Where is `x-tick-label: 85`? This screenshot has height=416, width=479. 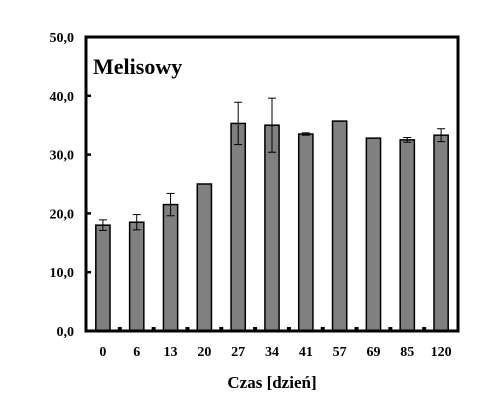 x-tick-label: 85 is located at coordinates (407, 352).